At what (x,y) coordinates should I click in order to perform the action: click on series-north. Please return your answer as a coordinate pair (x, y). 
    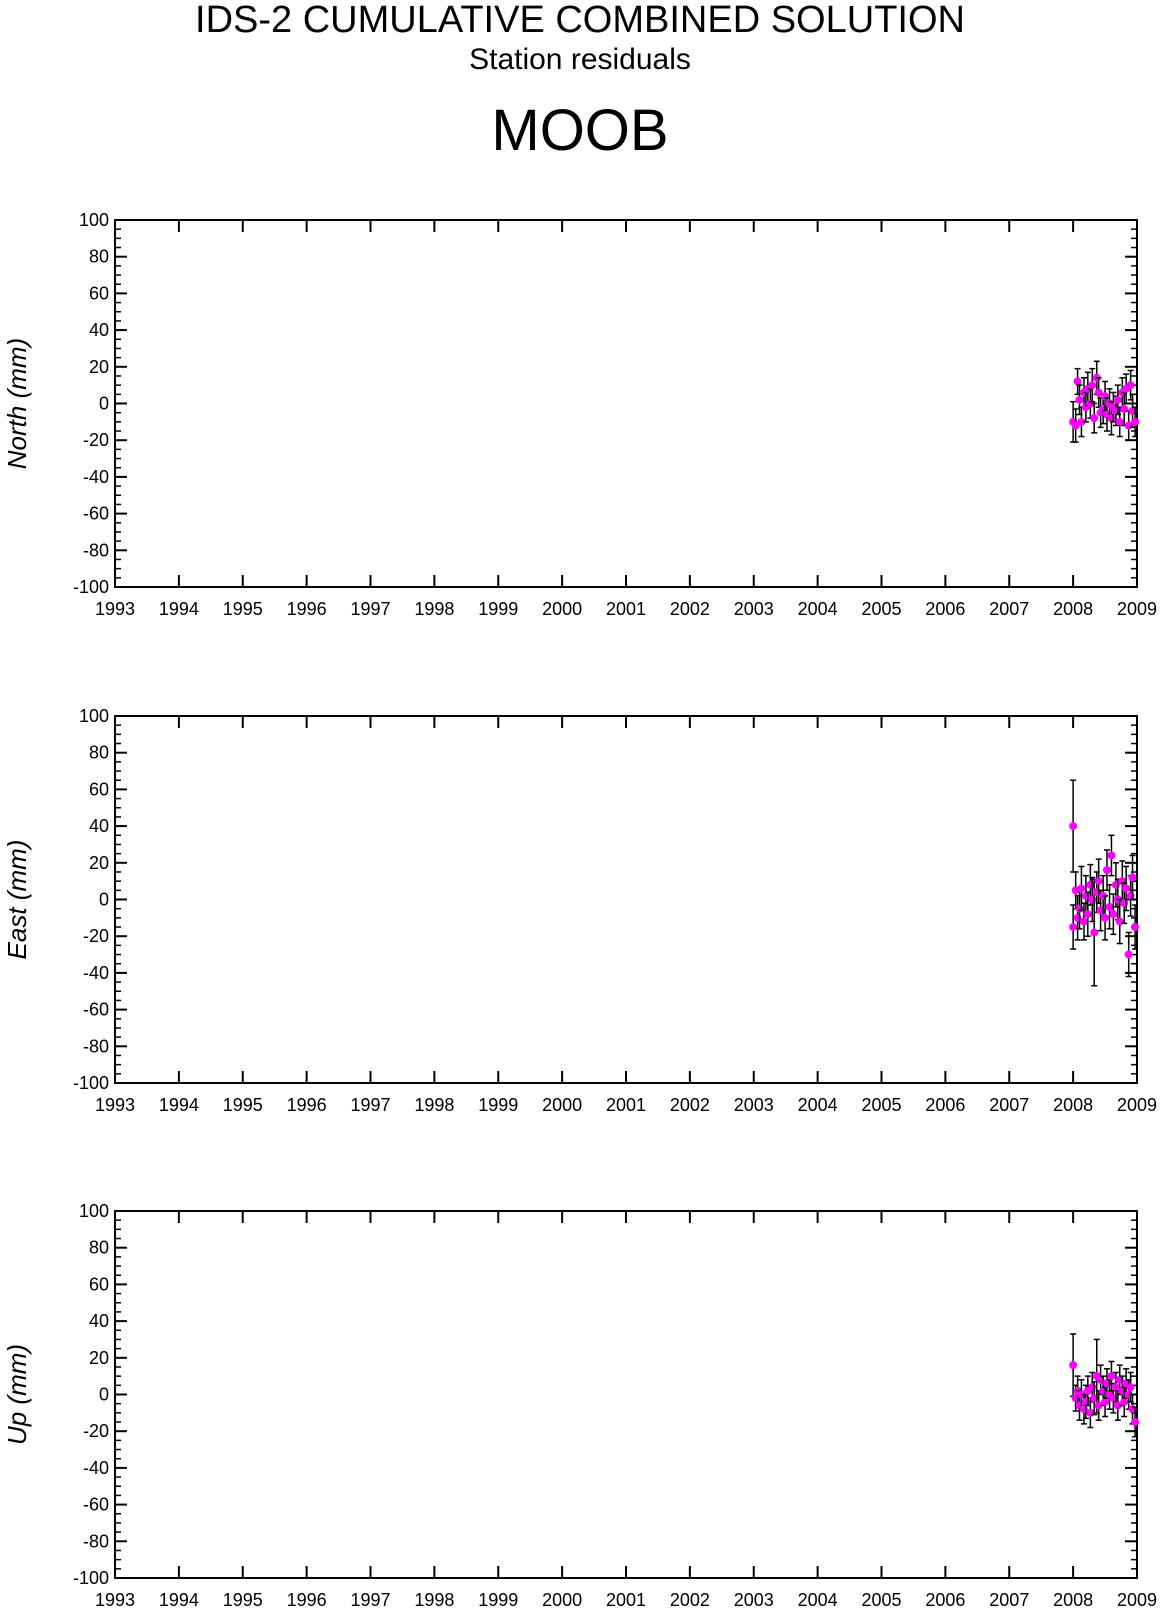
    Looking at the image, I should click on (1104, 401).